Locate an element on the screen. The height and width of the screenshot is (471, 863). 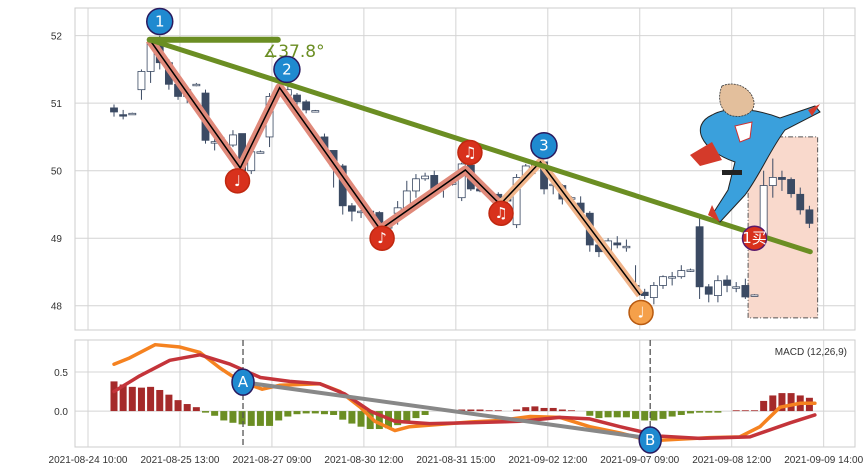
marker-blue: 1 is located at coordinates (160, 21).